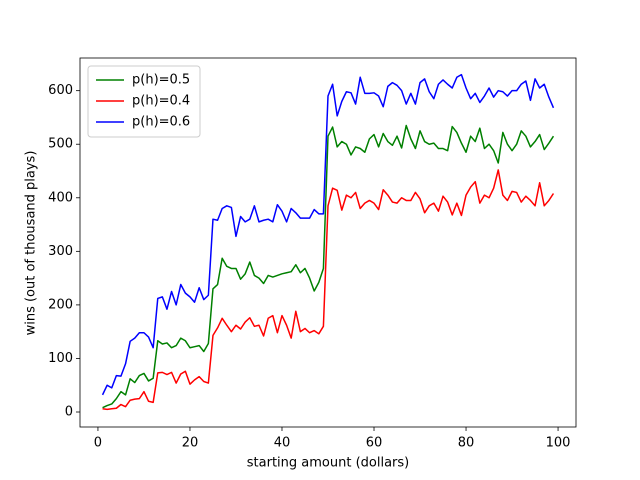 The height and width of the screenshot is (480, 640). What do you see at coordinates (374, 443) in the screenshot?
I see `x-tick-label: 60` at bounding box center [374, 443].